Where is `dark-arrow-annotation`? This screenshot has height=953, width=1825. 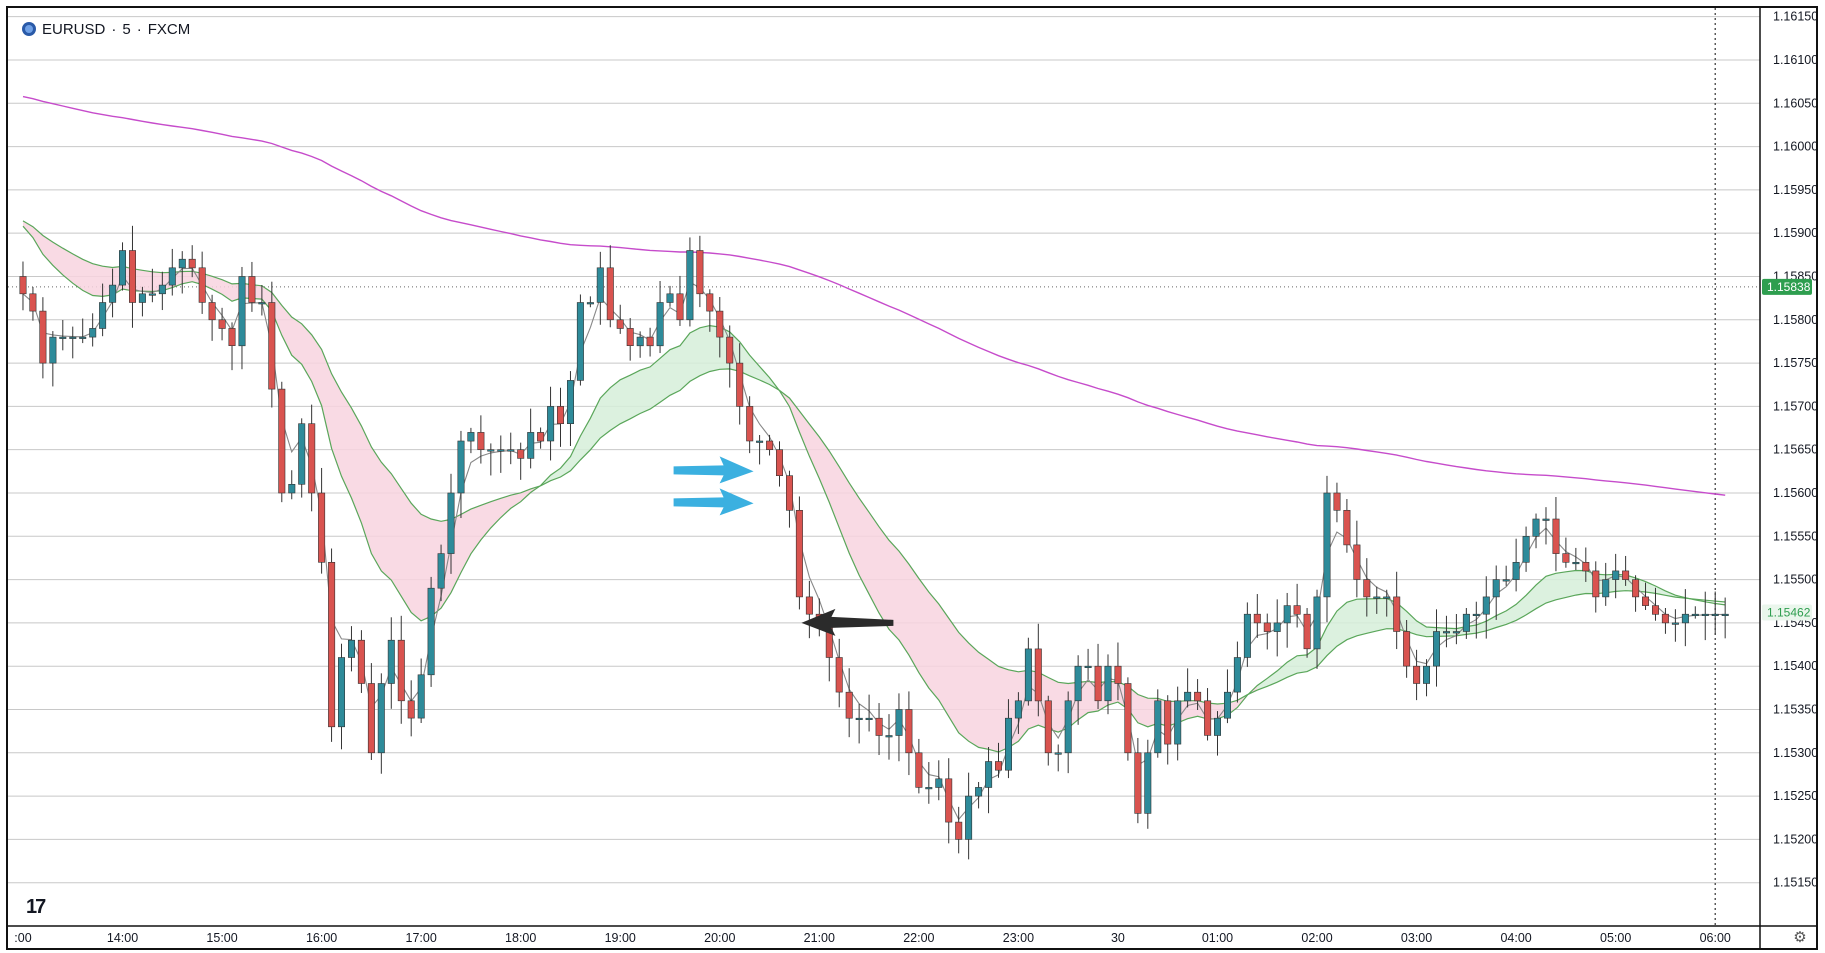
dark-arrow-annotation is located at coordinates (847, 622).